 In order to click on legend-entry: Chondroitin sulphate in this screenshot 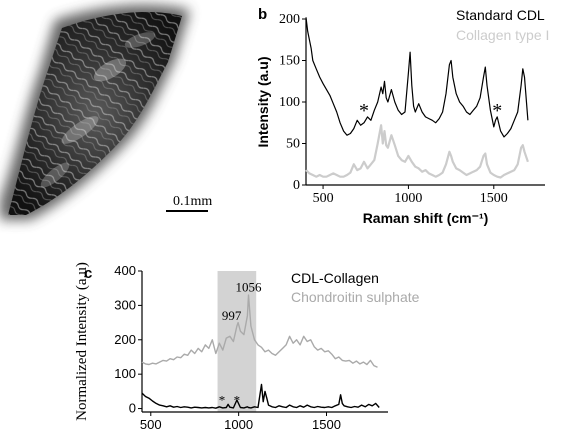, I will do `click(355, 297)`.